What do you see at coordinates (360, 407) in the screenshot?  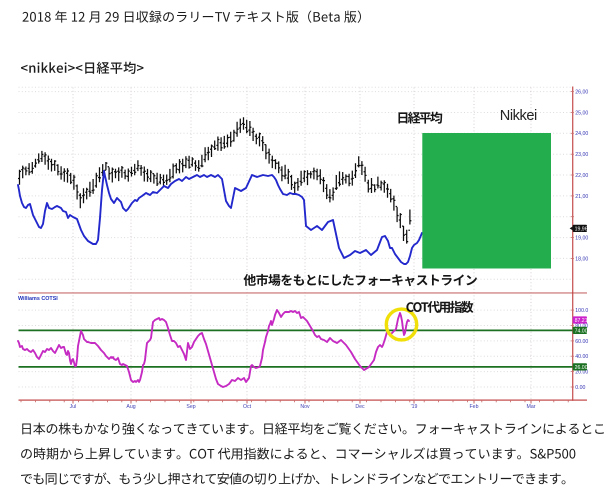 I see `svg-text: Dec` at bounding box center [360, 407].